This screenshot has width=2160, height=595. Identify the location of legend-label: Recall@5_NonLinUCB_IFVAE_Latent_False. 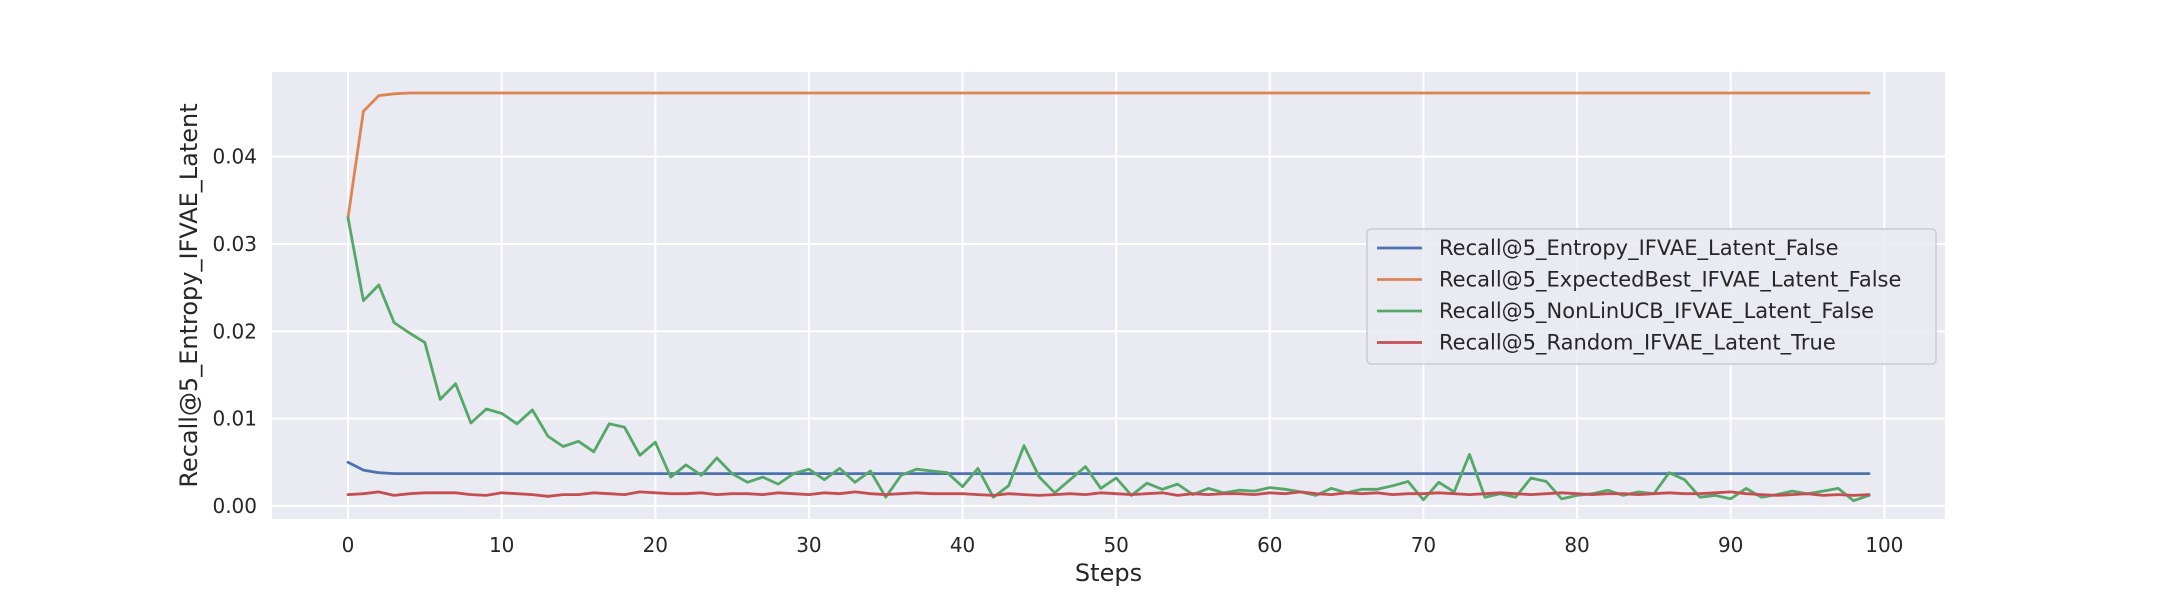
(1656, 311).